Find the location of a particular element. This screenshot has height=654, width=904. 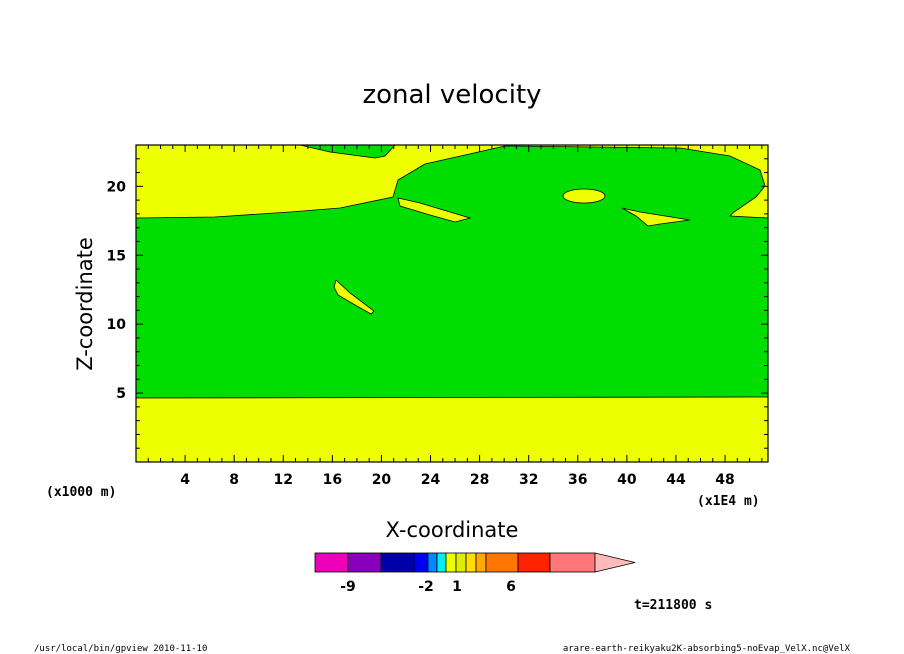

colorbar-label: 1 is located at coordinates (457, 587).